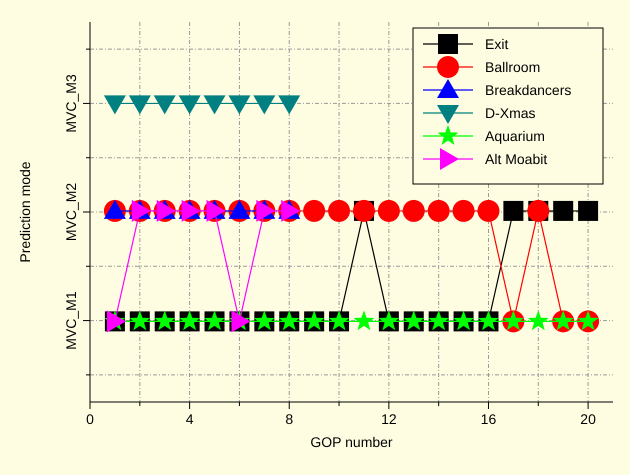 The height and width of the screenshot is (475, 630). What do you see at coordinates (90, 419) in the screenshot?
I see `x-tick-label: 0` at bounding box center [90, 419].